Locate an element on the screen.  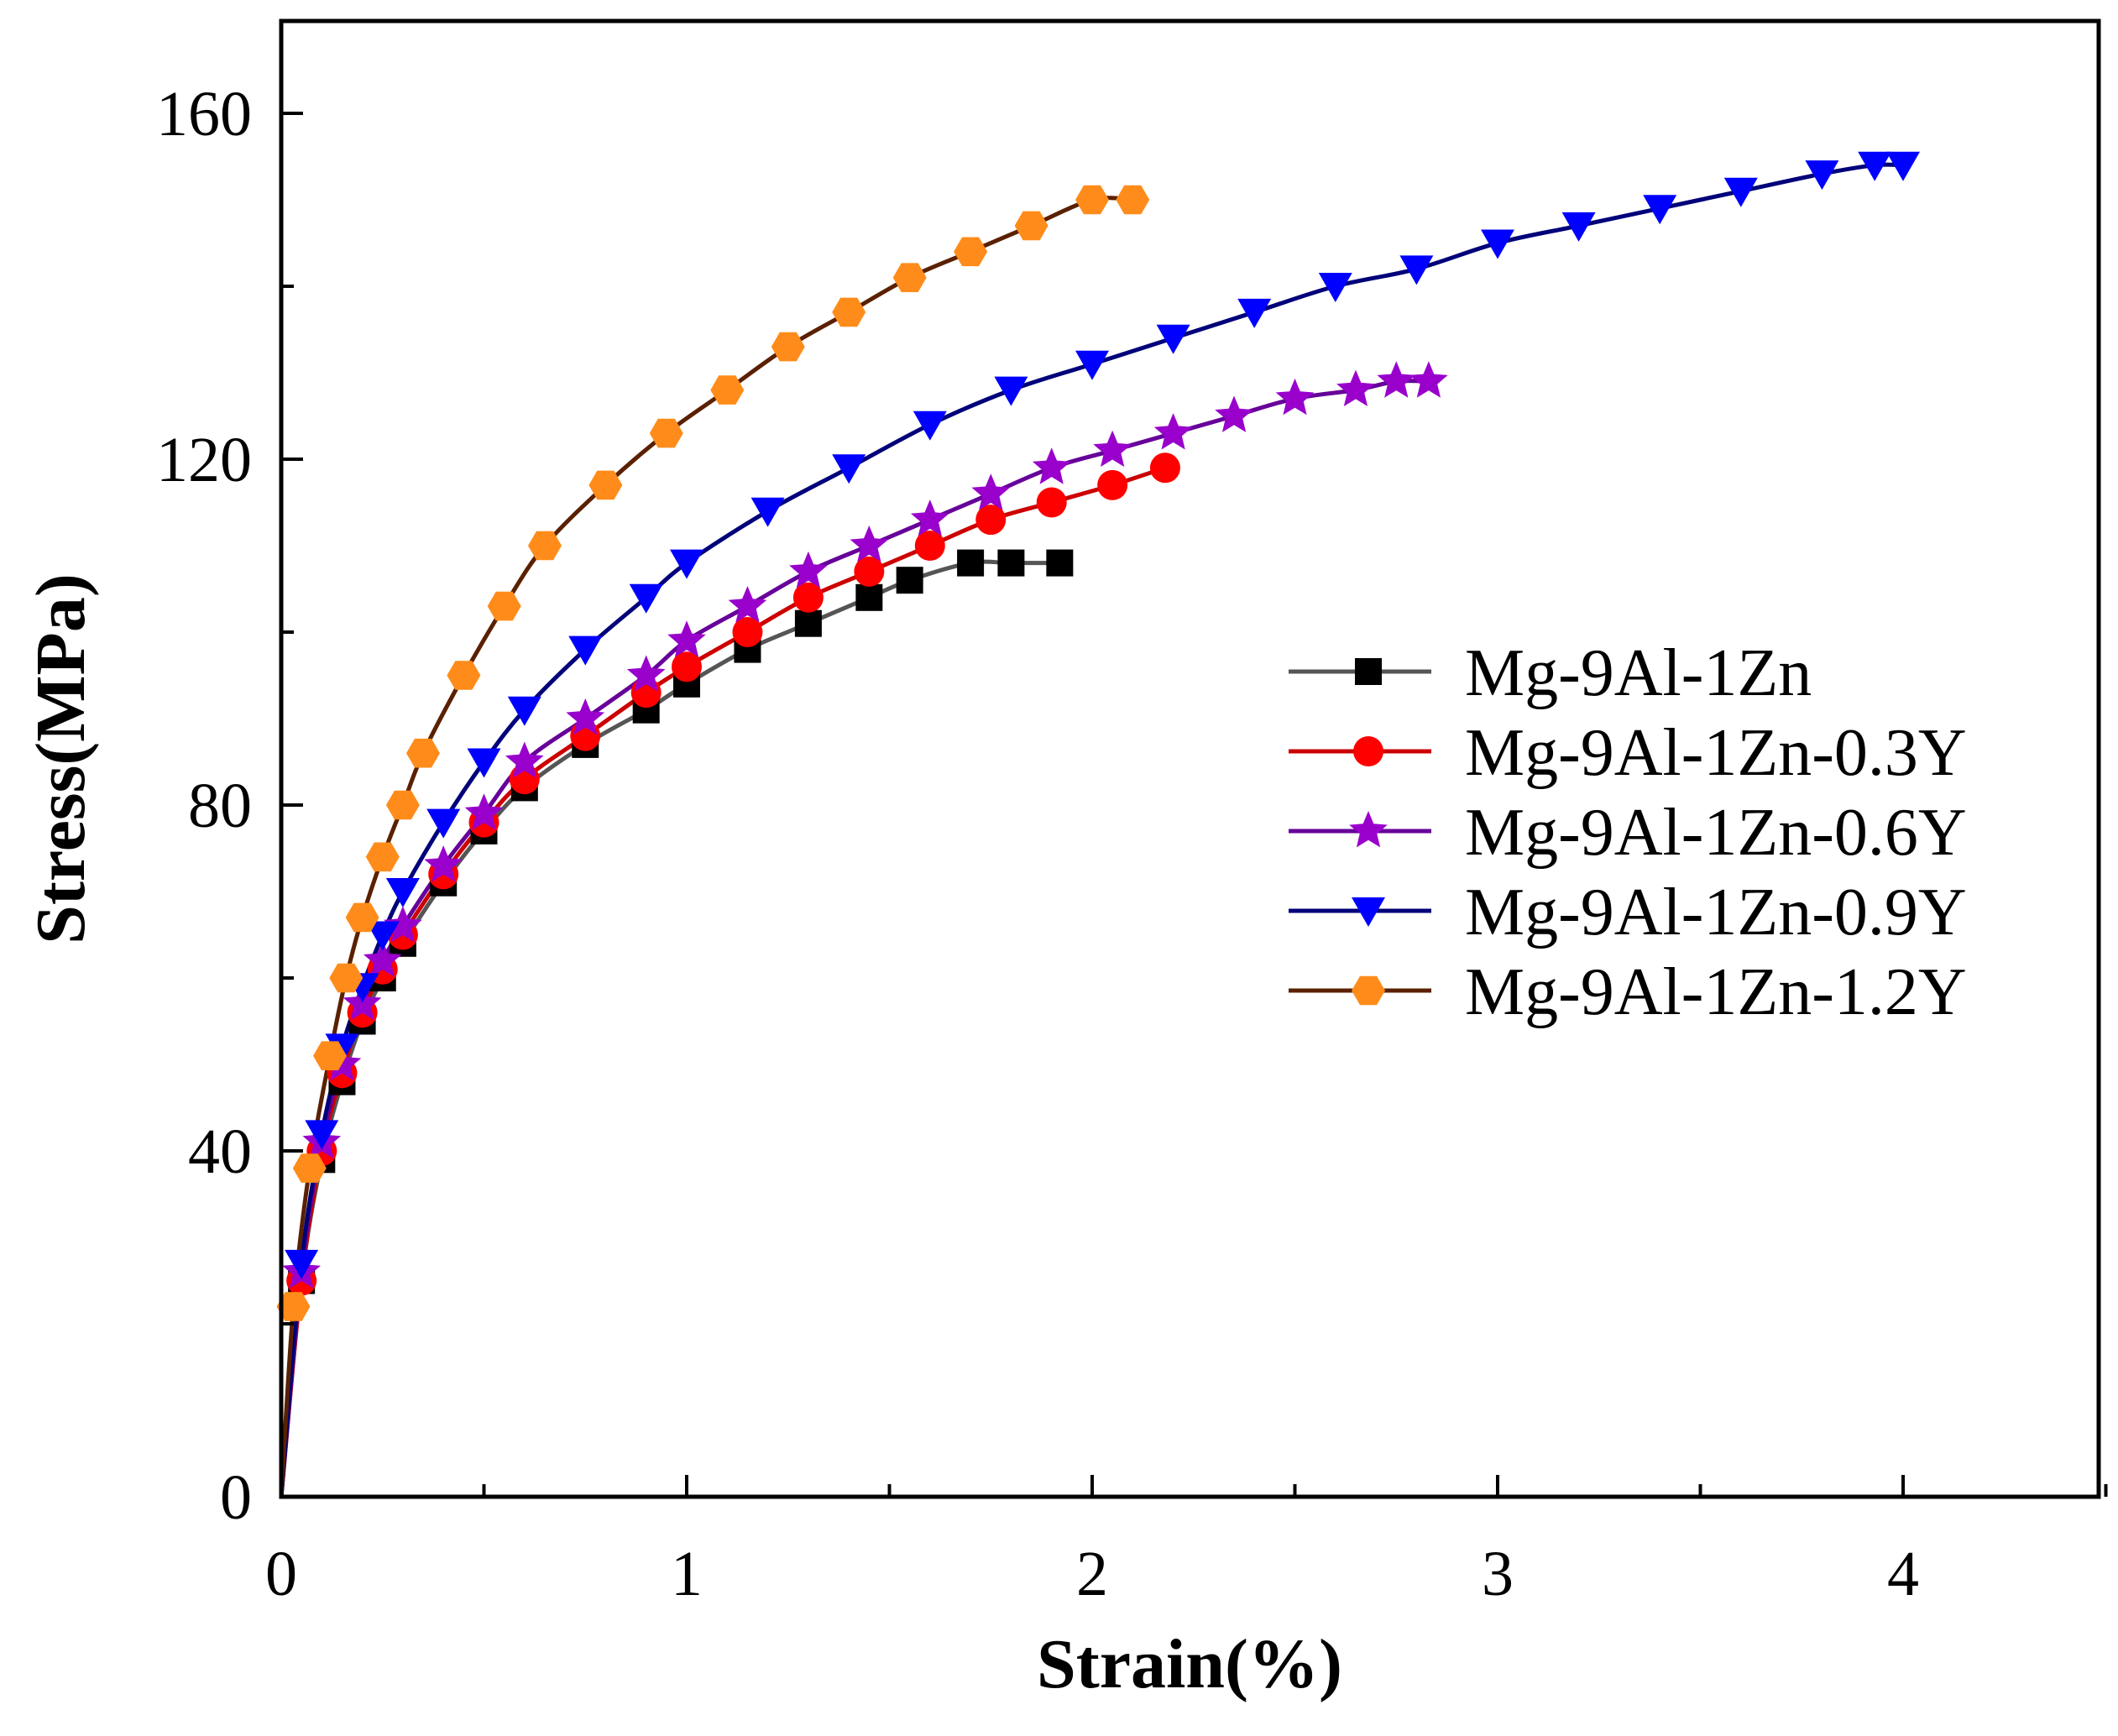
y-axis-title: Stress(MPa) is located at coordinates (61, 758).